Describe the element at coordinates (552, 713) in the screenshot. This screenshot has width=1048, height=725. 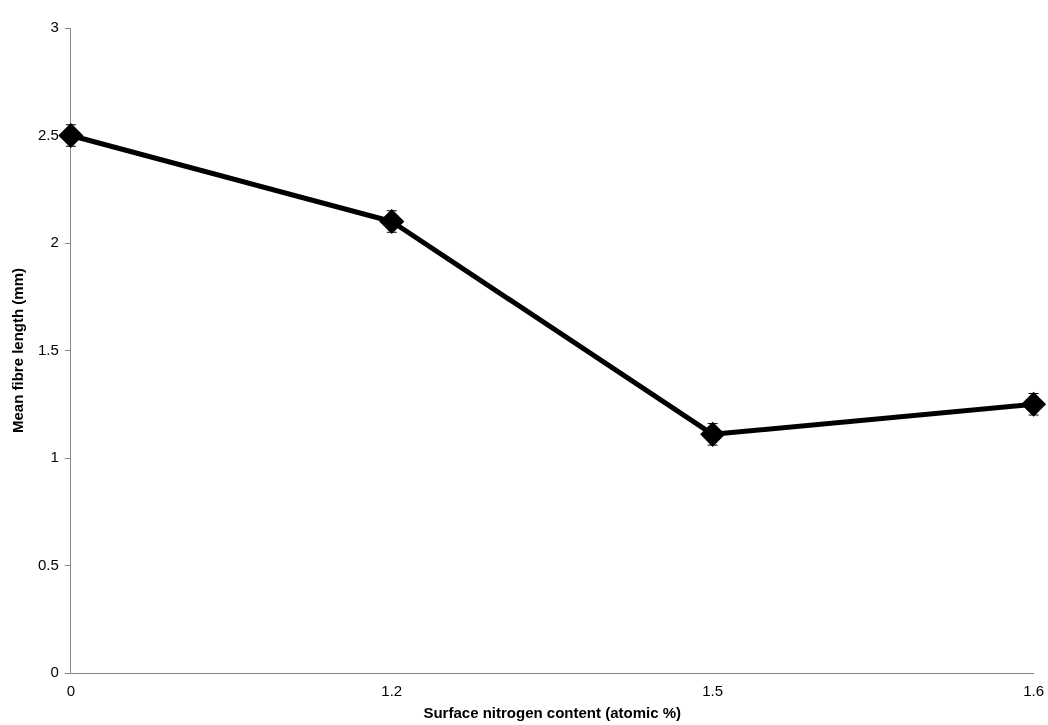
I see `x-axis-title: Surface nitrogen content (atomic %)` at that location.